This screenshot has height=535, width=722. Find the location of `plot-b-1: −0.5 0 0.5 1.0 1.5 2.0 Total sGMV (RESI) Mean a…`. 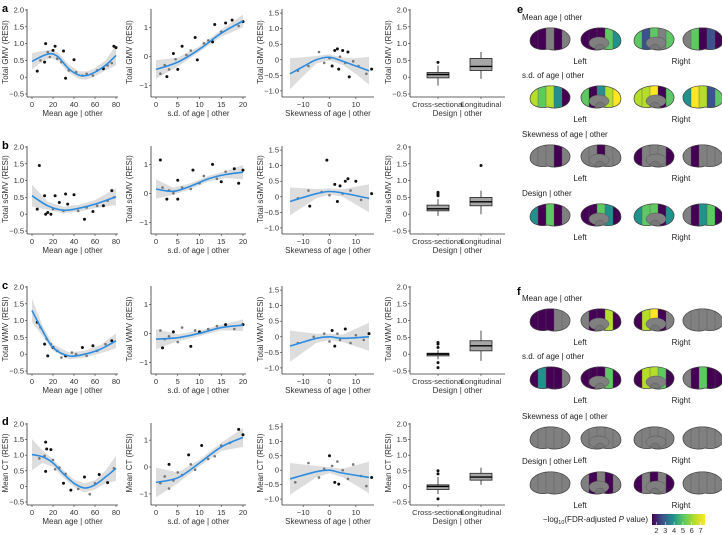

plot-b-1: −0.5 0 0.5 1.0 1.5 2.0 Total sGMV (RESI) Mean a… is located at coordinates (60, 199).